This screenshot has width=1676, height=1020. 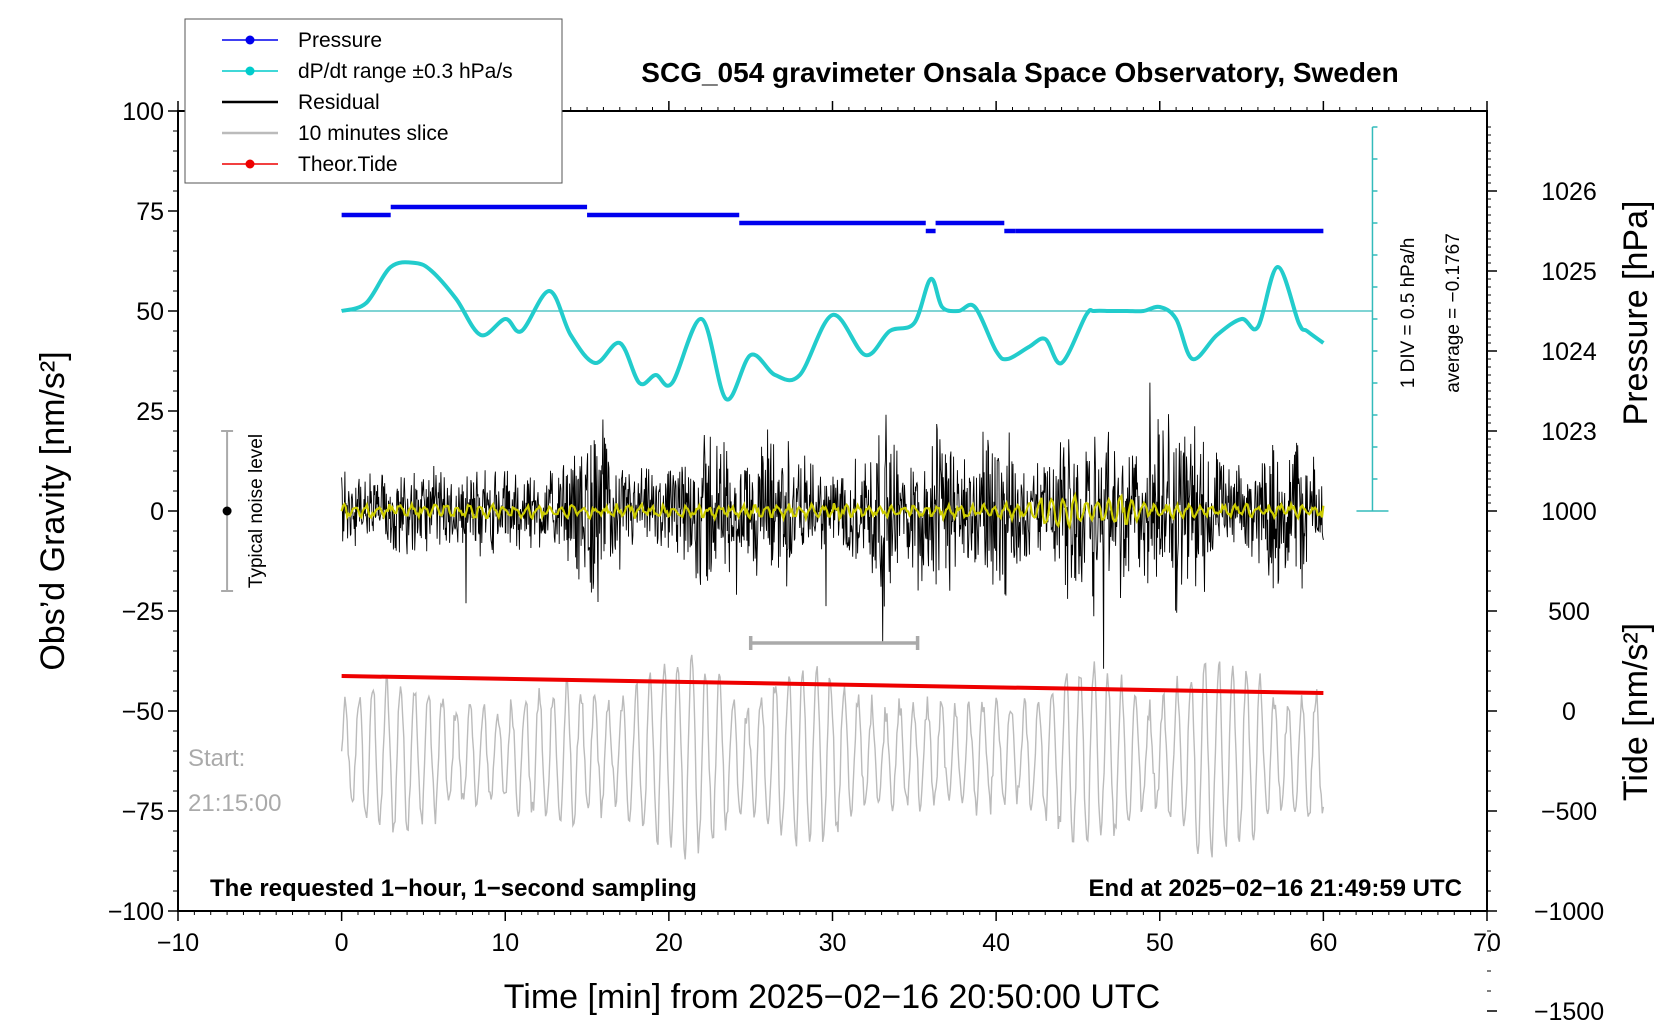 I want to click on div-note: 1 DIV = 0.5 hPa/h, so click(x=1408, y=313).